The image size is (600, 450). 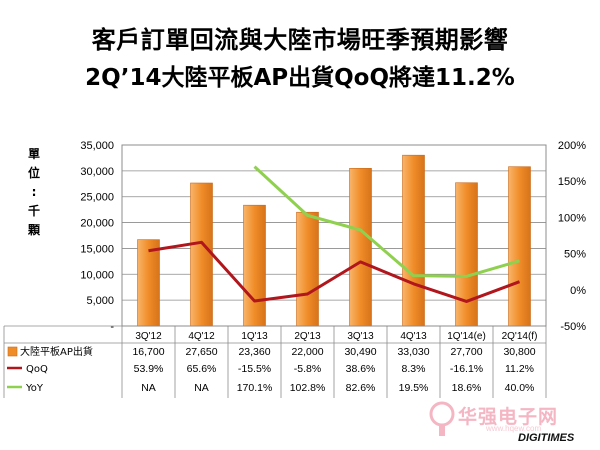 What do you see at coordinates (572, 218) in the screenshot?
I see `y-right-tick-label: 100%` at bounding box center [572, 218].